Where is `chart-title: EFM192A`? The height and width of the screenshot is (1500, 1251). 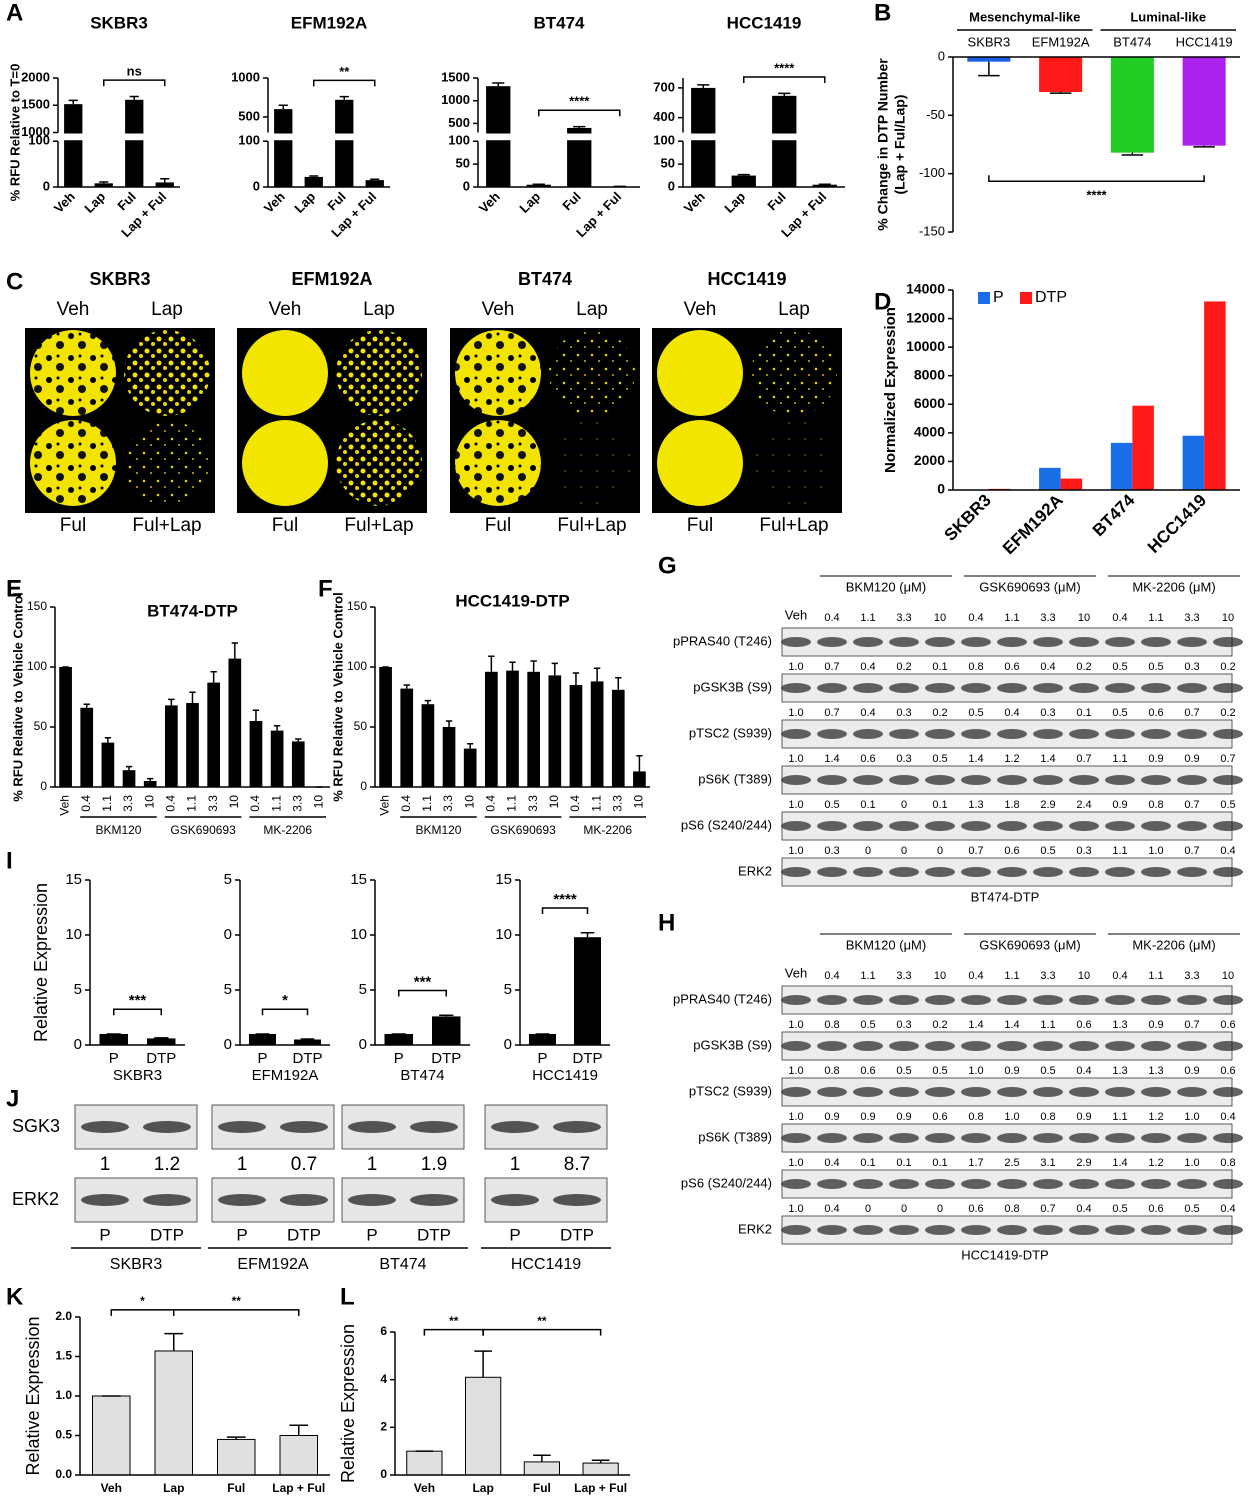
chart-title: EFM192A is located at coordinates (329, 22).